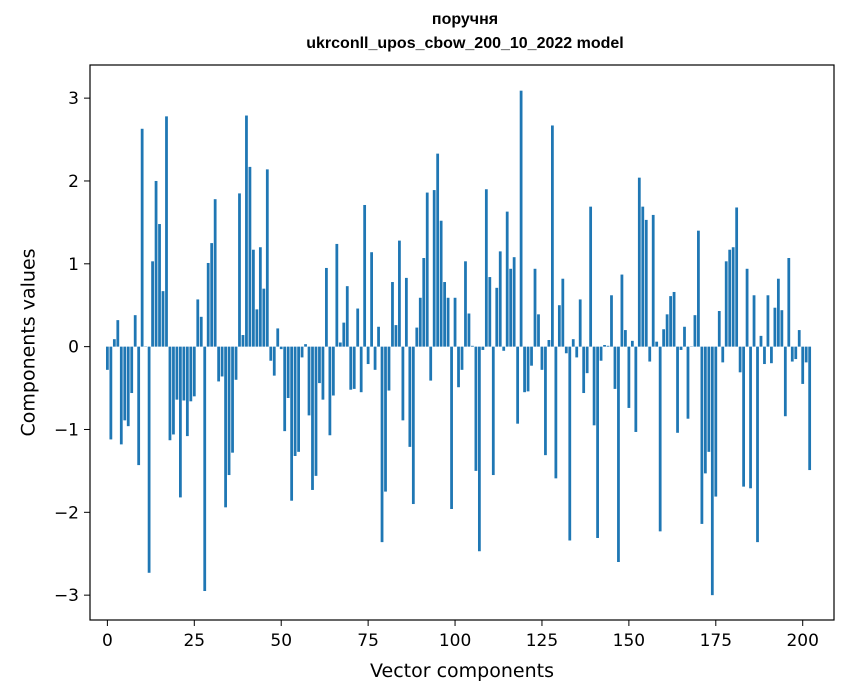  I want to click on y-tick-label: −1, so click(66, 430).